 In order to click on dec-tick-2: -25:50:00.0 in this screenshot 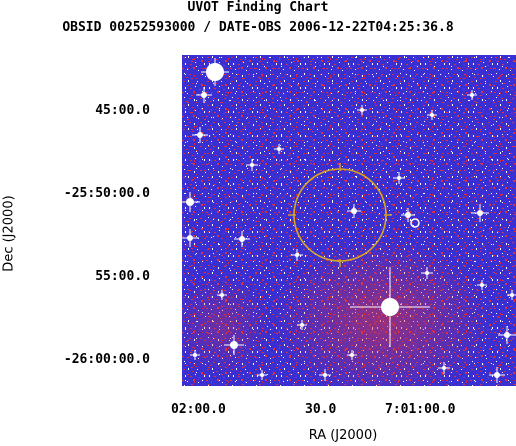, I will do `click(106, 193)`.